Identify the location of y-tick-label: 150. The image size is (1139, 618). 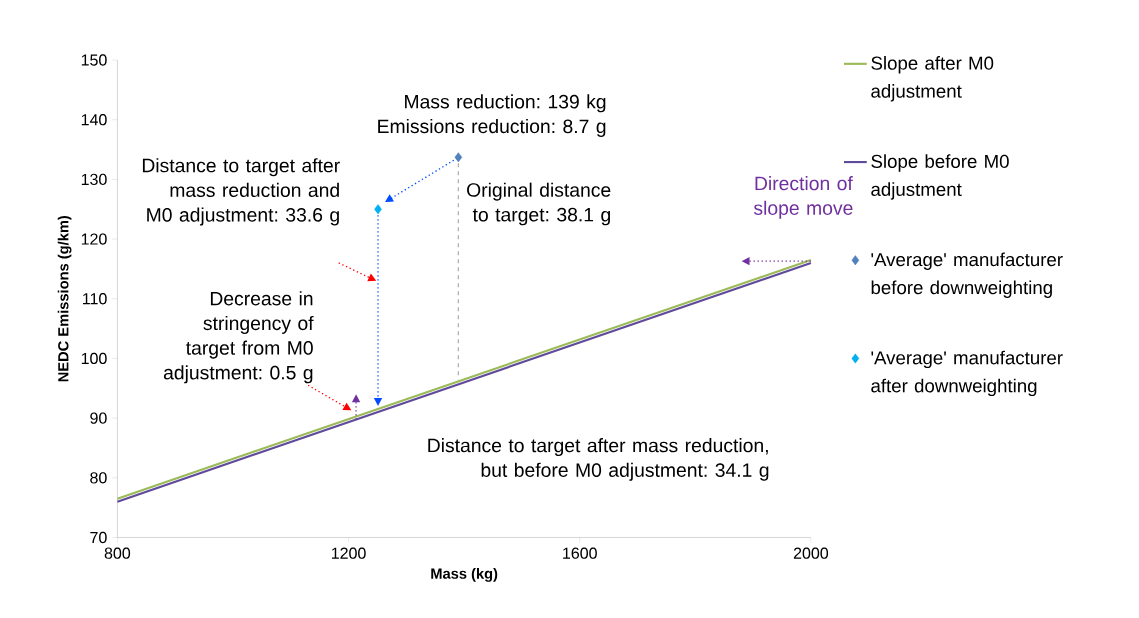
(94, 60).